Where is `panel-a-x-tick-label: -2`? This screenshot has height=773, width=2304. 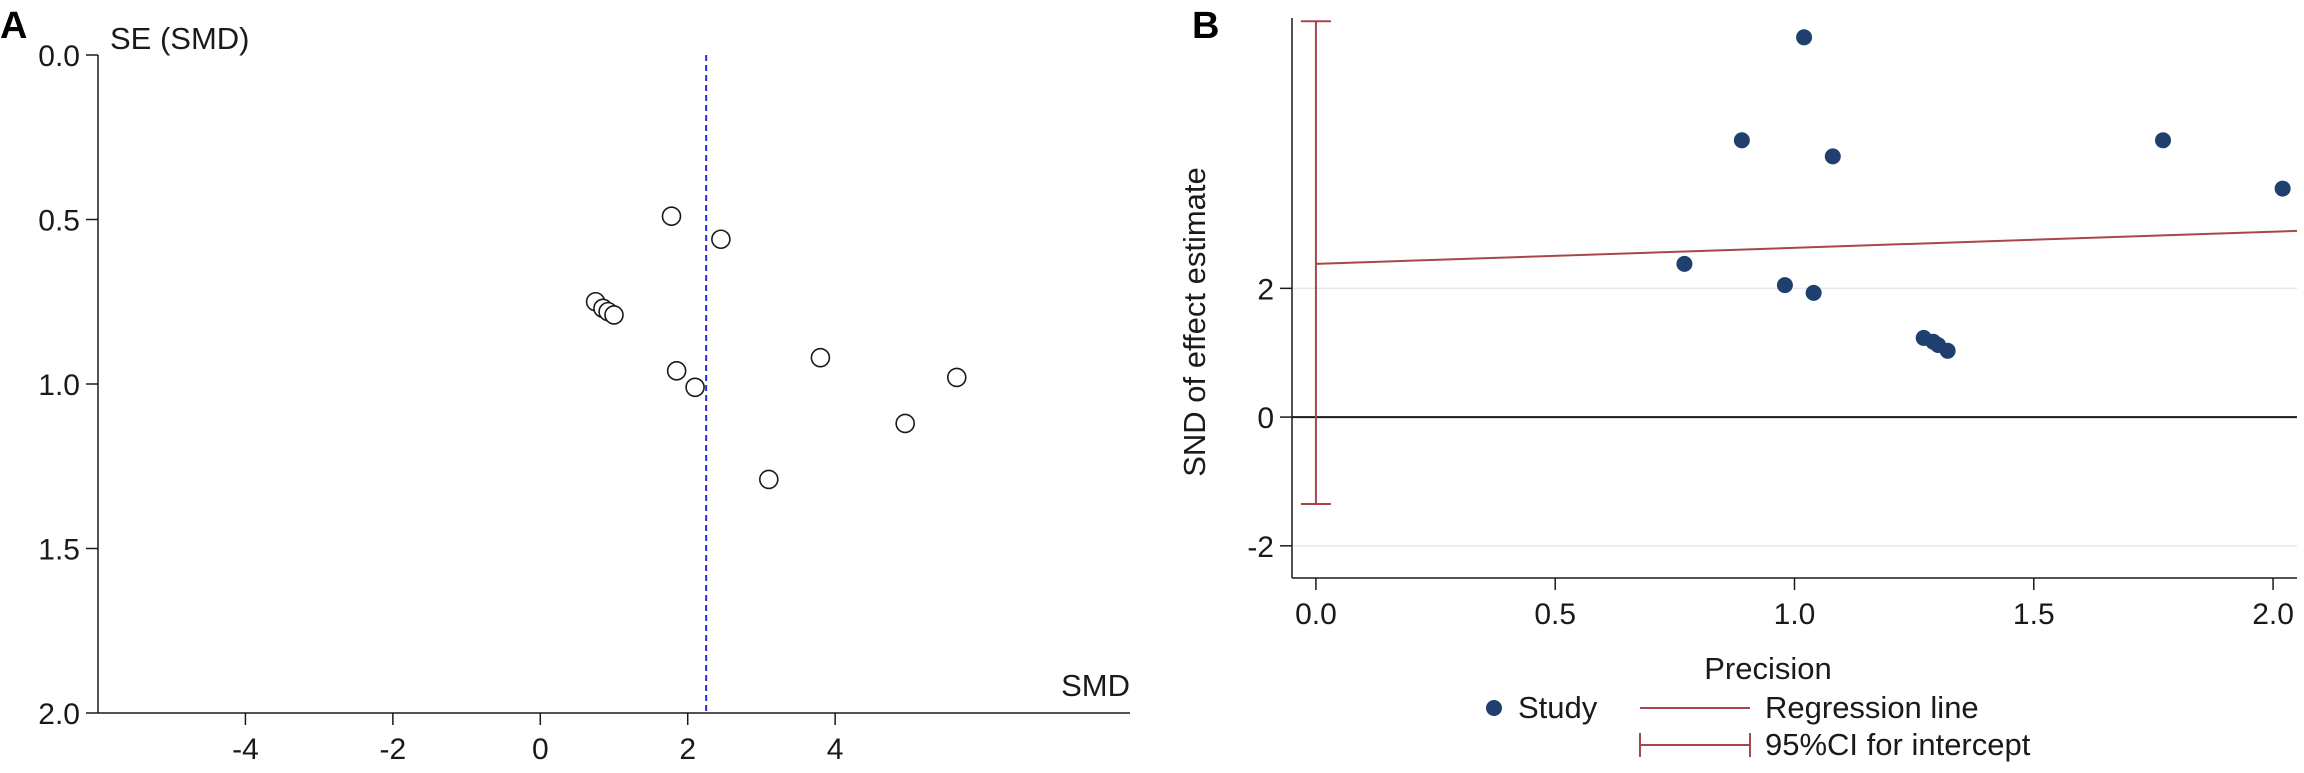
panel-a-x-tick-label: -2 is located at coordinates (393, 749).